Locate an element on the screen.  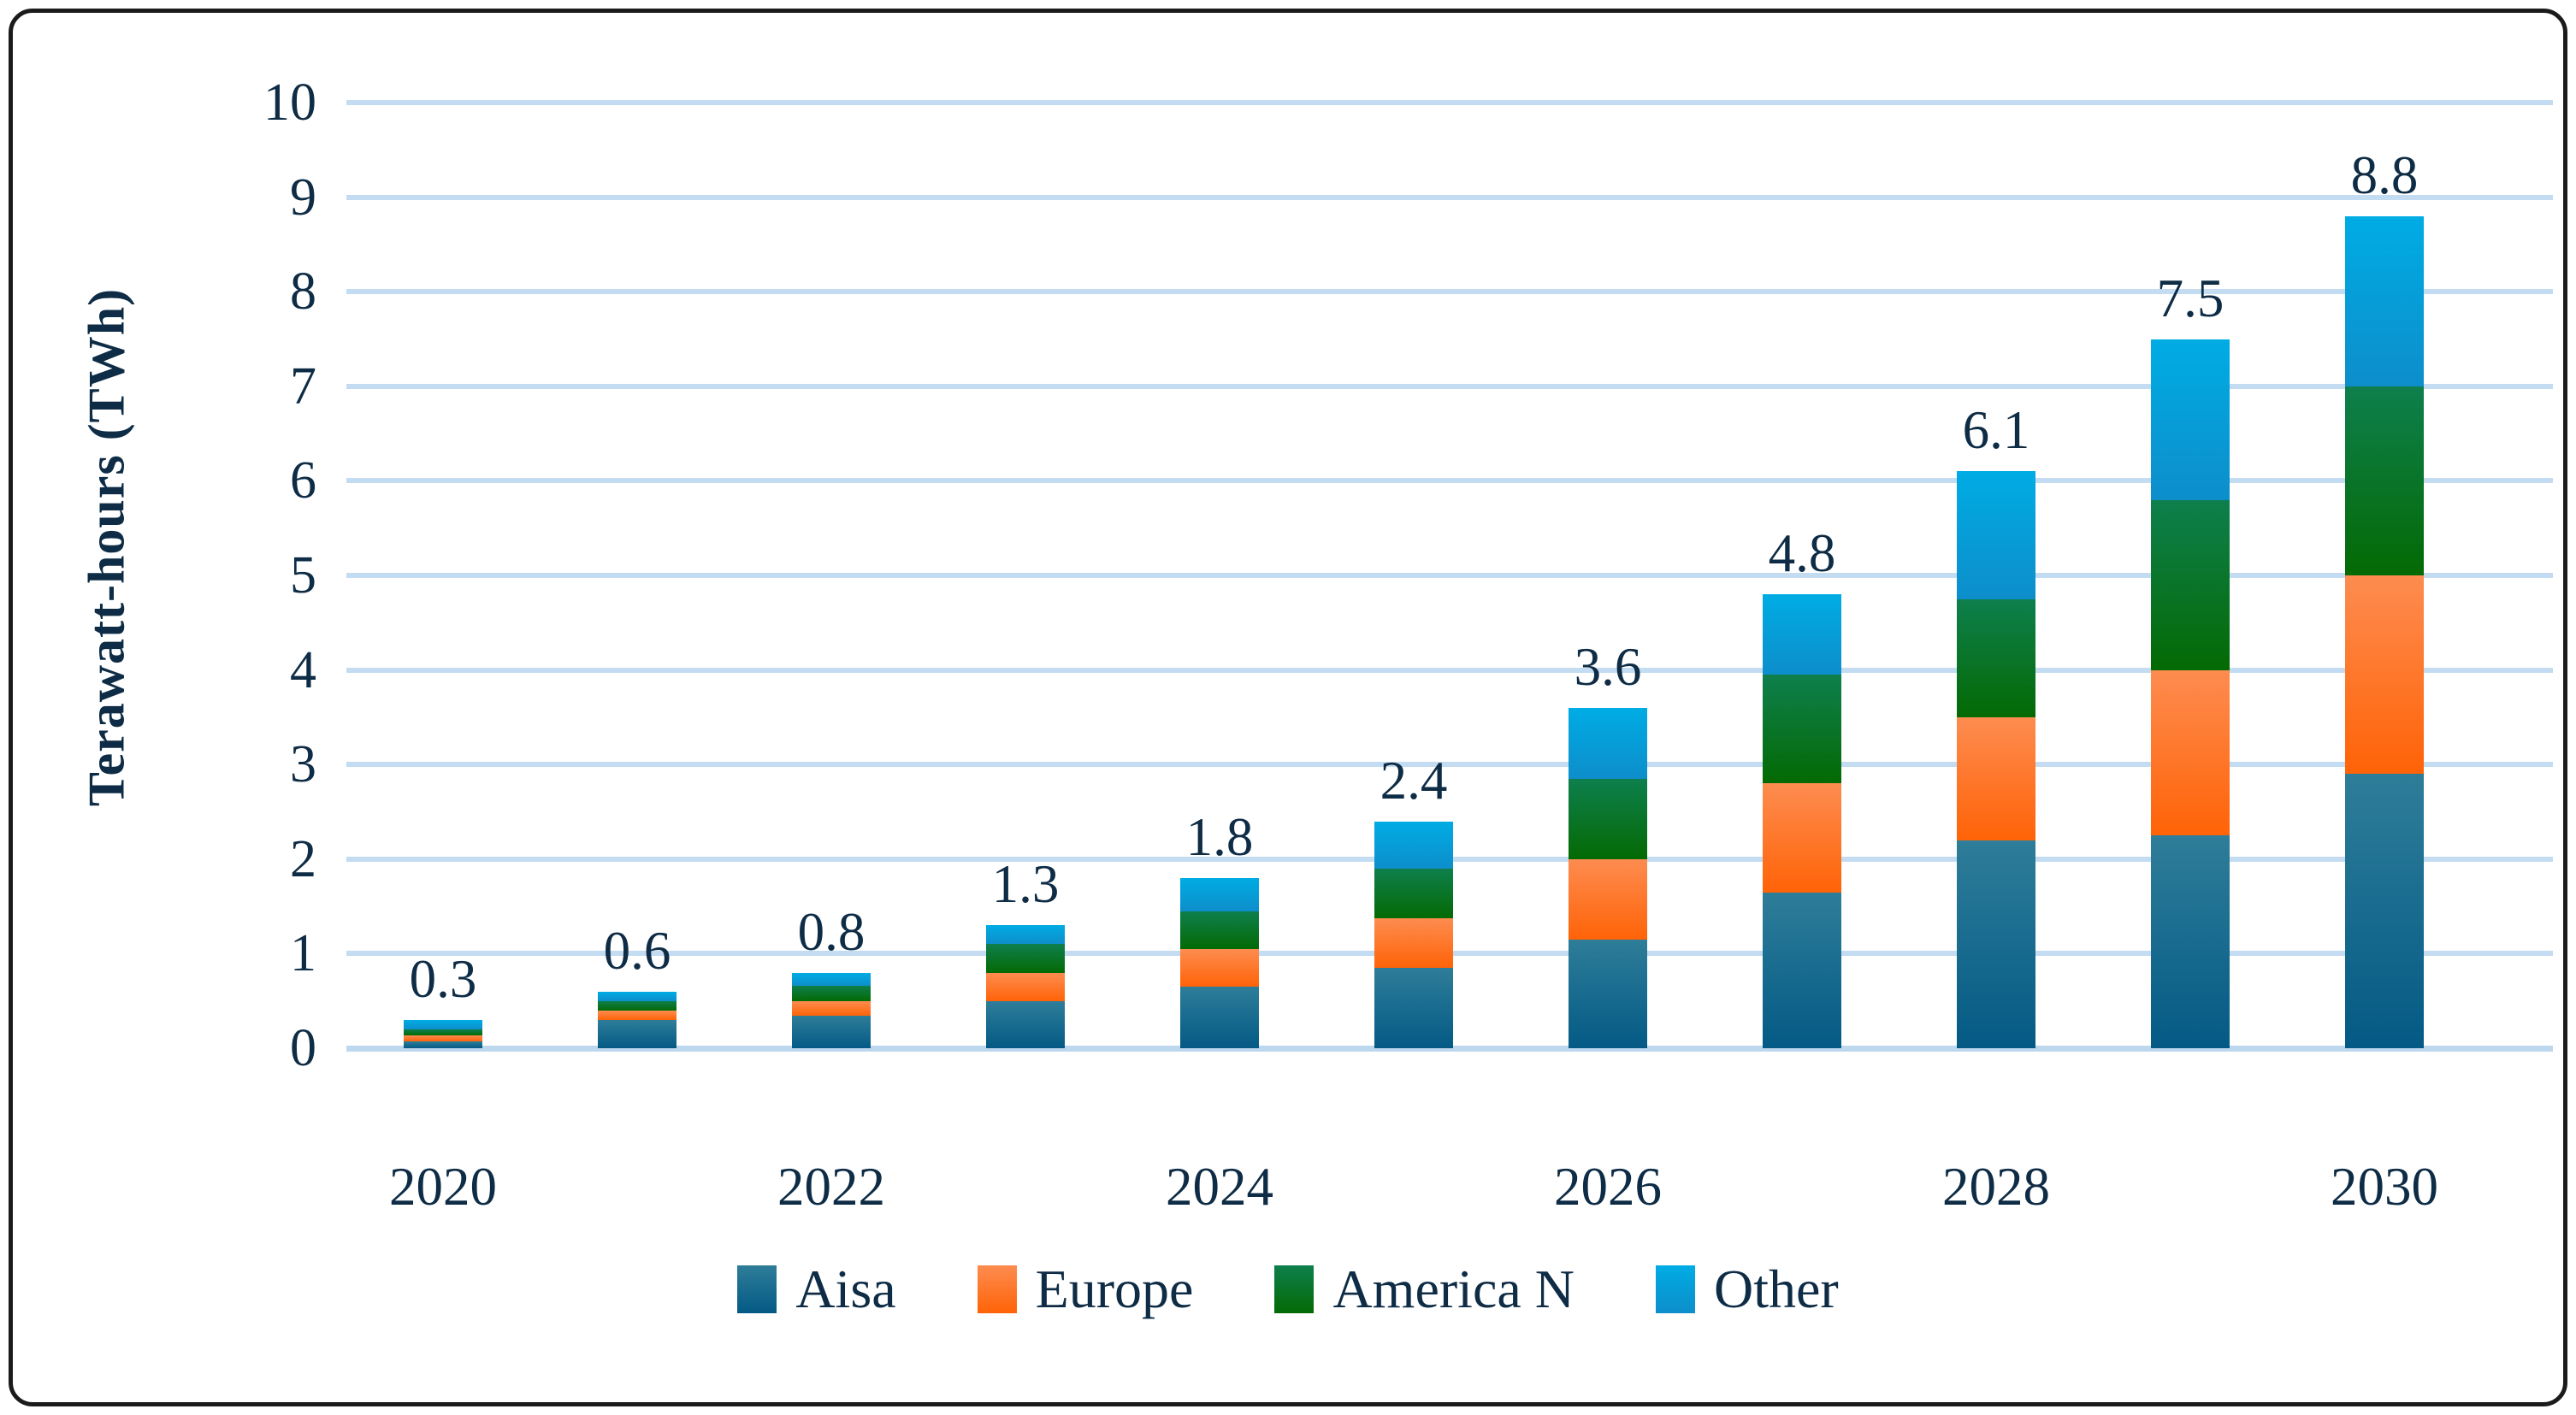
y-tick-label: 7 is located at coordinates (303, 386).